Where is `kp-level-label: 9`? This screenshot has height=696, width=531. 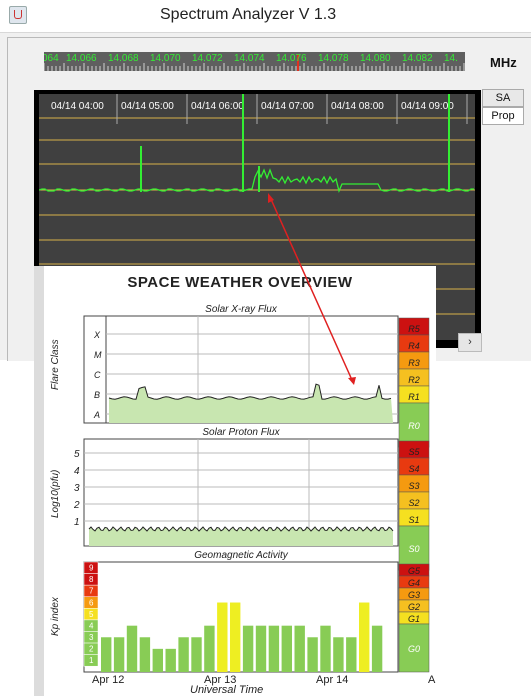
kp-level-label: 9 is located at coordinates (91, 568).